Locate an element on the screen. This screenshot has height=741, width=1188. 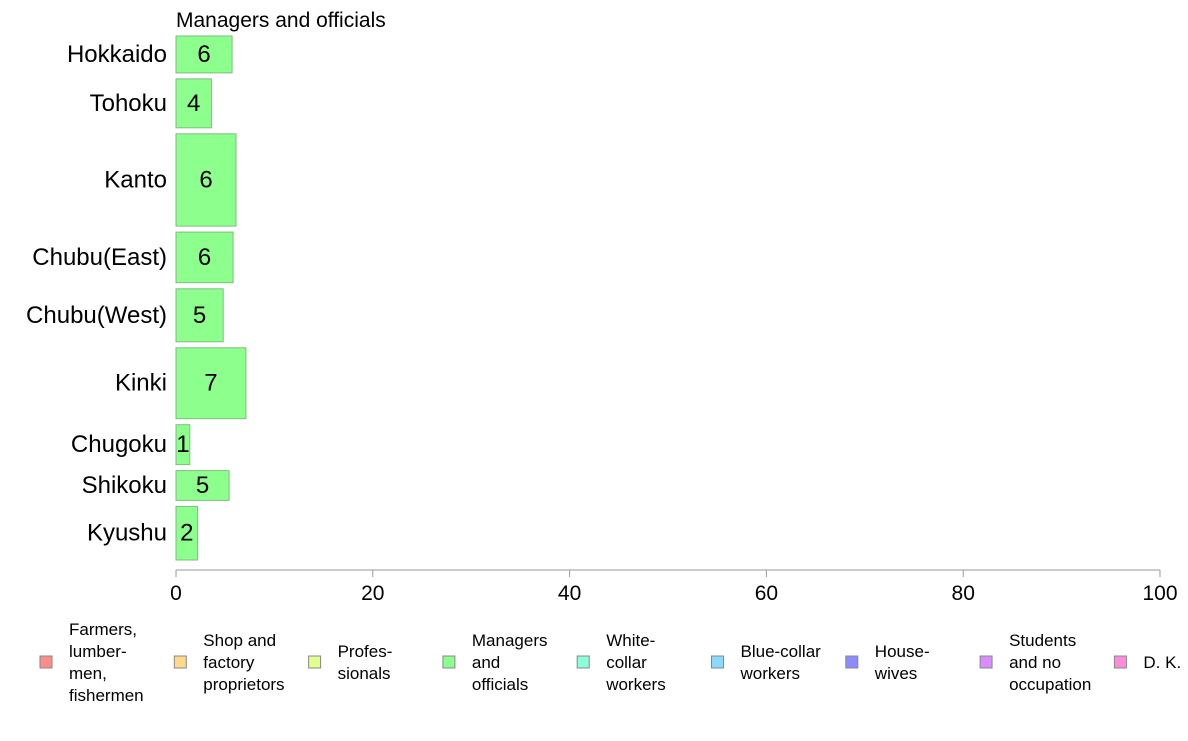
category-label: Hokkaido is located at coordinates (117, 54).